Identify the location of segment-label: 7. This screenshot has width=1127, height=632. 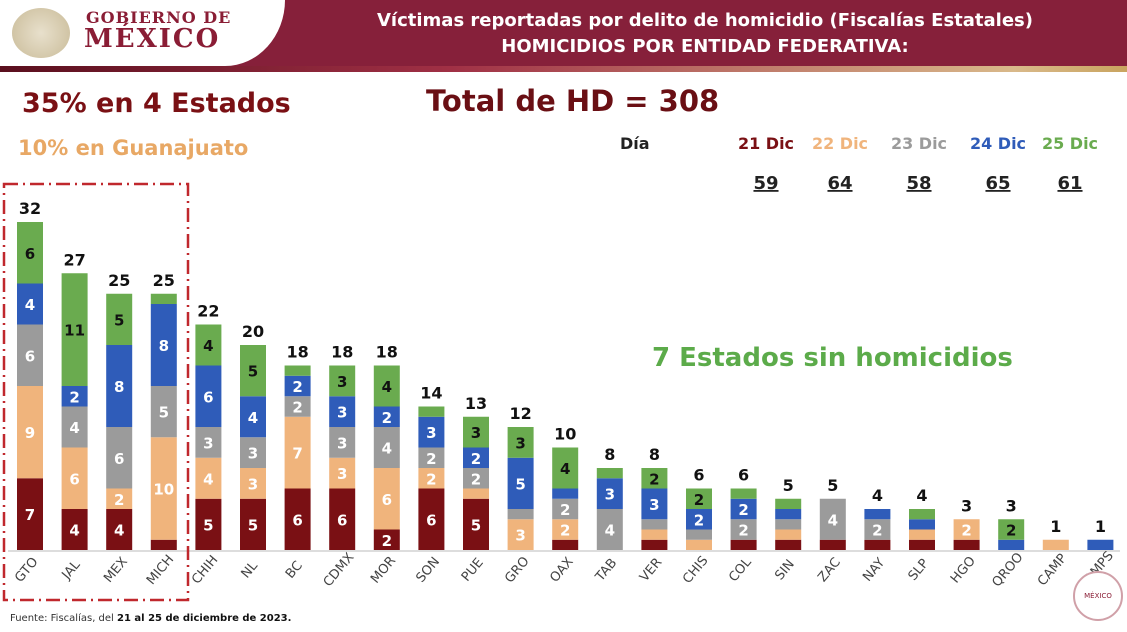
(297, 454).